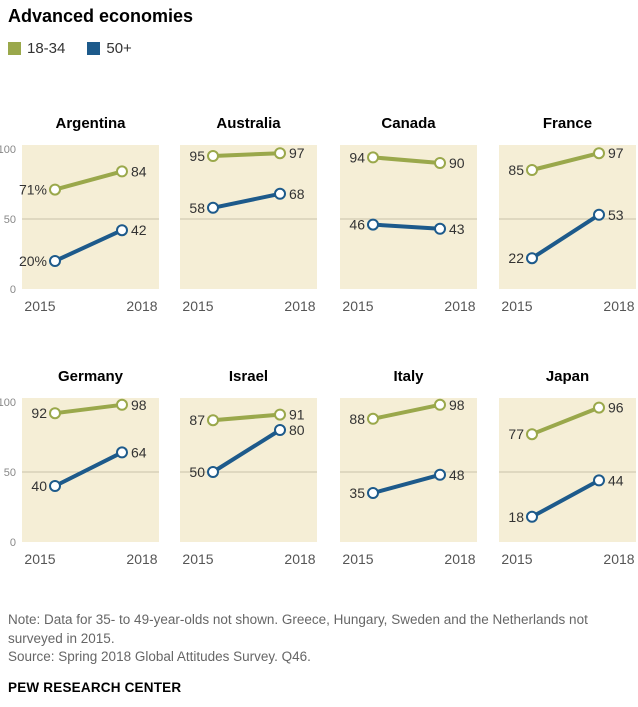 This screenshot has width=638, height=707. What do you see at coordinates (39, 413) in the screenshot?
I see `data-label: 92` at bounding box center [39, 413].